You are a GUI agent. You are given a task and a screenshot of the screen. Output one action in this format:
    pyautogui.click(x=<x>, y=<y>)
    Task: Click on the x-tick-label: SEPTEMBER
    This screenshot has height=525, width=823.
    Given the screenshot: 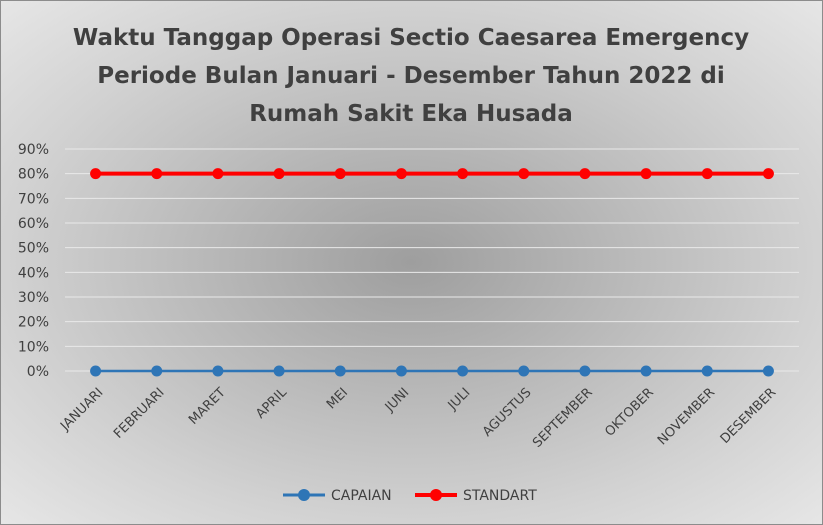 What is the action you would take?
    pyautogui.click(x=563, y=418)
    